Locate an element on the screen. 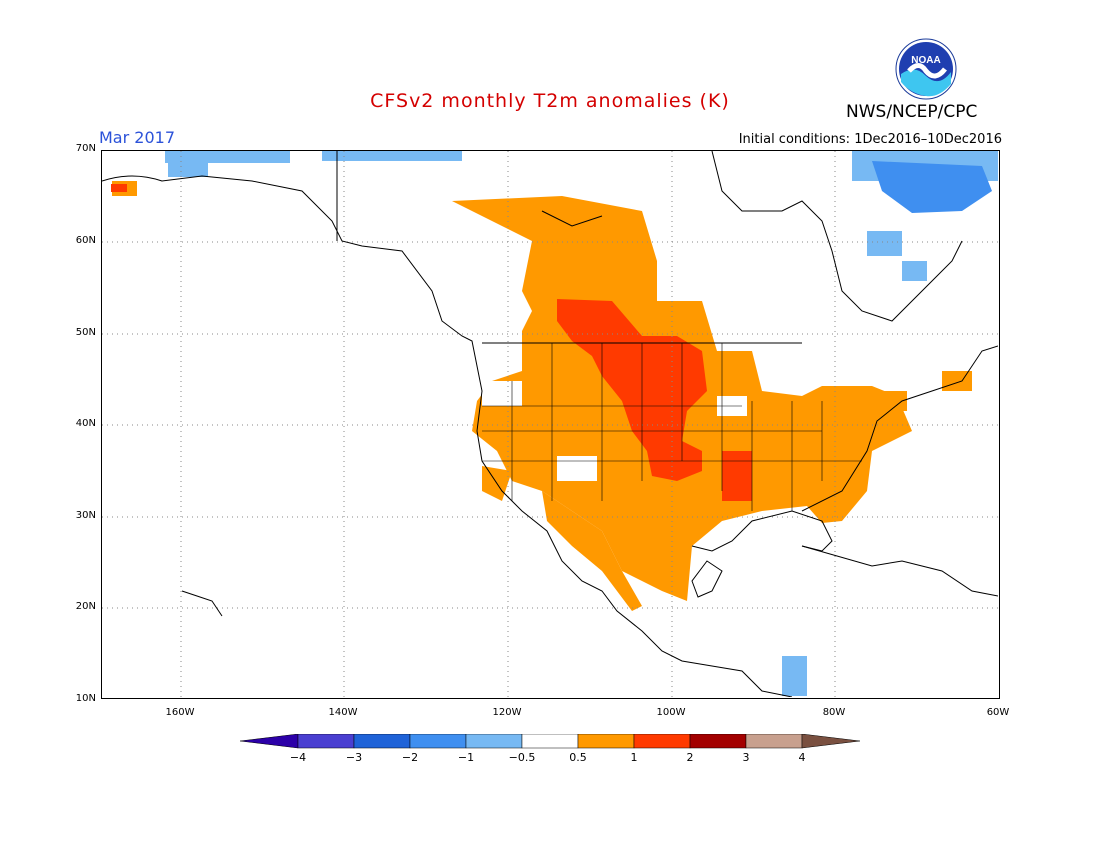 This screenshot has width=1100, height=850. noaa-logo: NOAA is located at coordinates (926, 69).